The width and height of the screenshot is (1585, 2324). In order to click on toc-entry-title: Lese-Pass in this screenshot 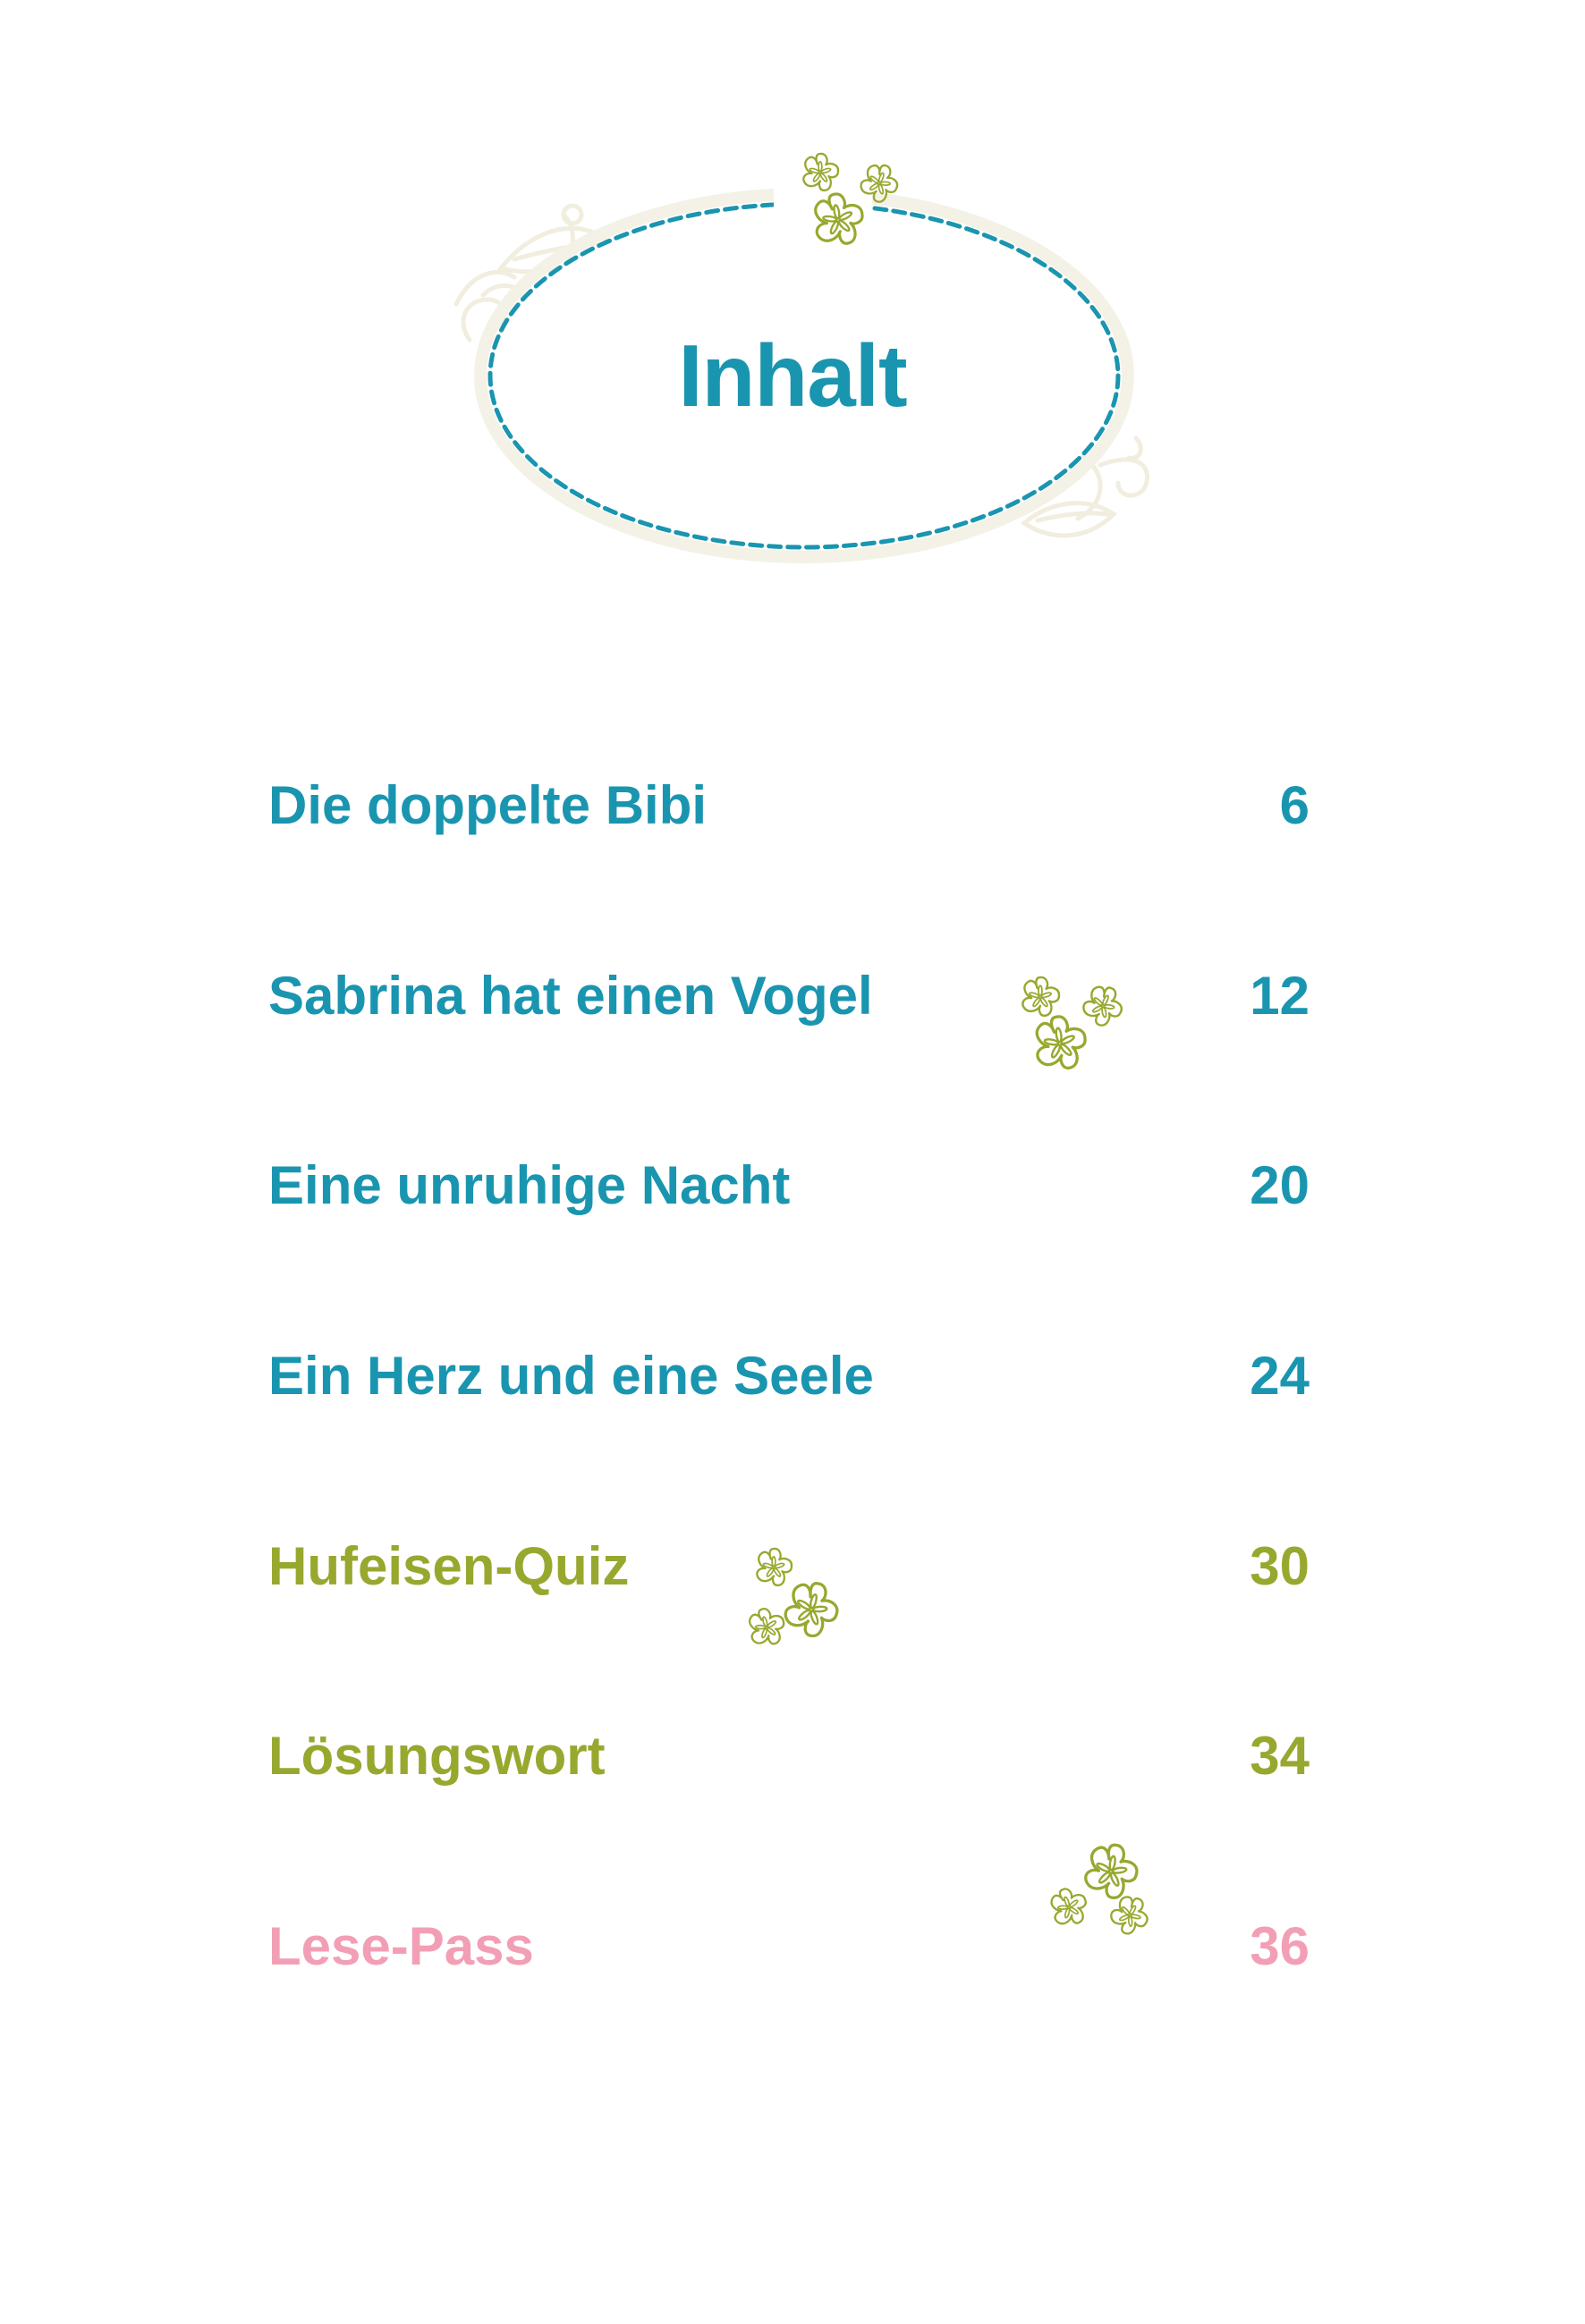, I will do `click(401, 1946)`.